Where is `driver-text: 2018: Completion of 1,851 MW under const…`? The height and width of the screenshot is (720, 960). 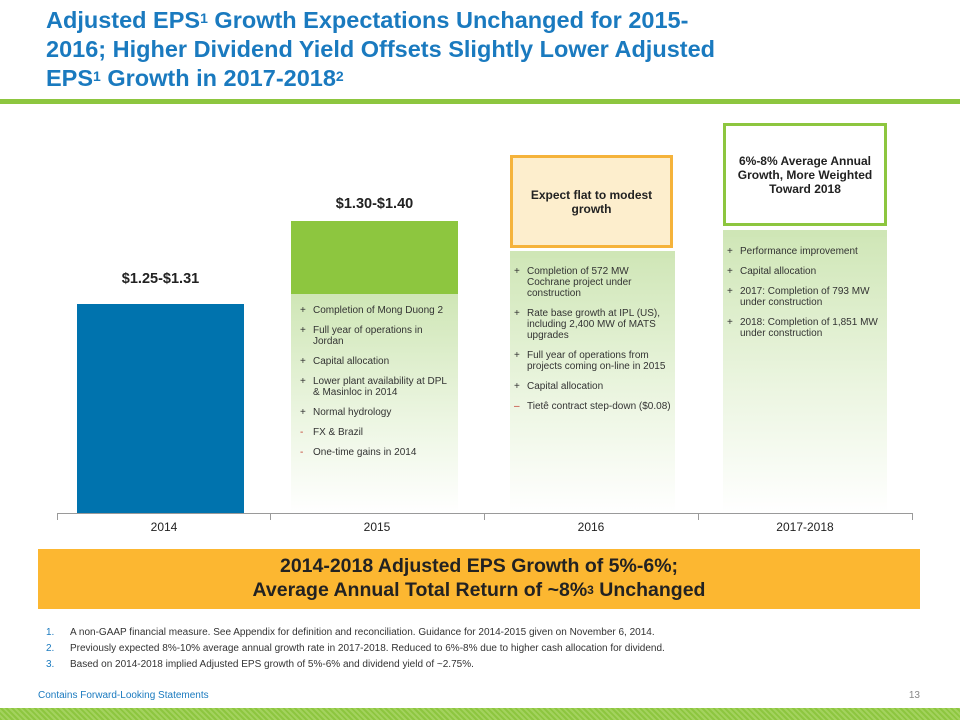
driver-text: 2018: Completion of 1,851 MW under const… is located at coordinates (809, 328).